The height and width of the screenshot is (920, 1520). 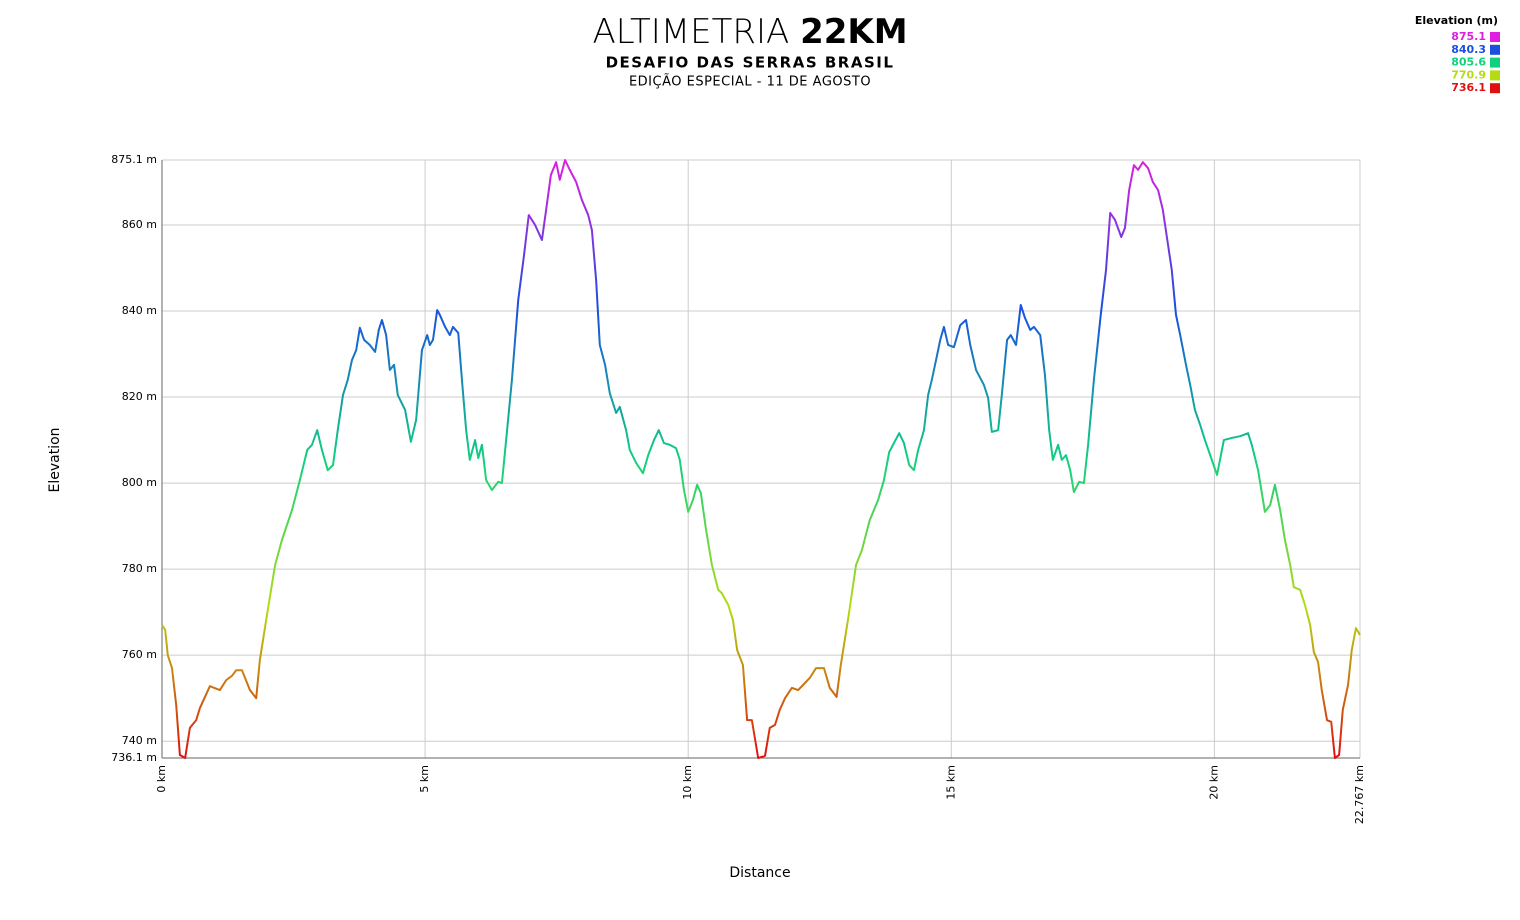 What do you see at coordinates (1468, 87) in the screenshot?
I see `legend-label: 736.1` at bounding box center [1468, 87].